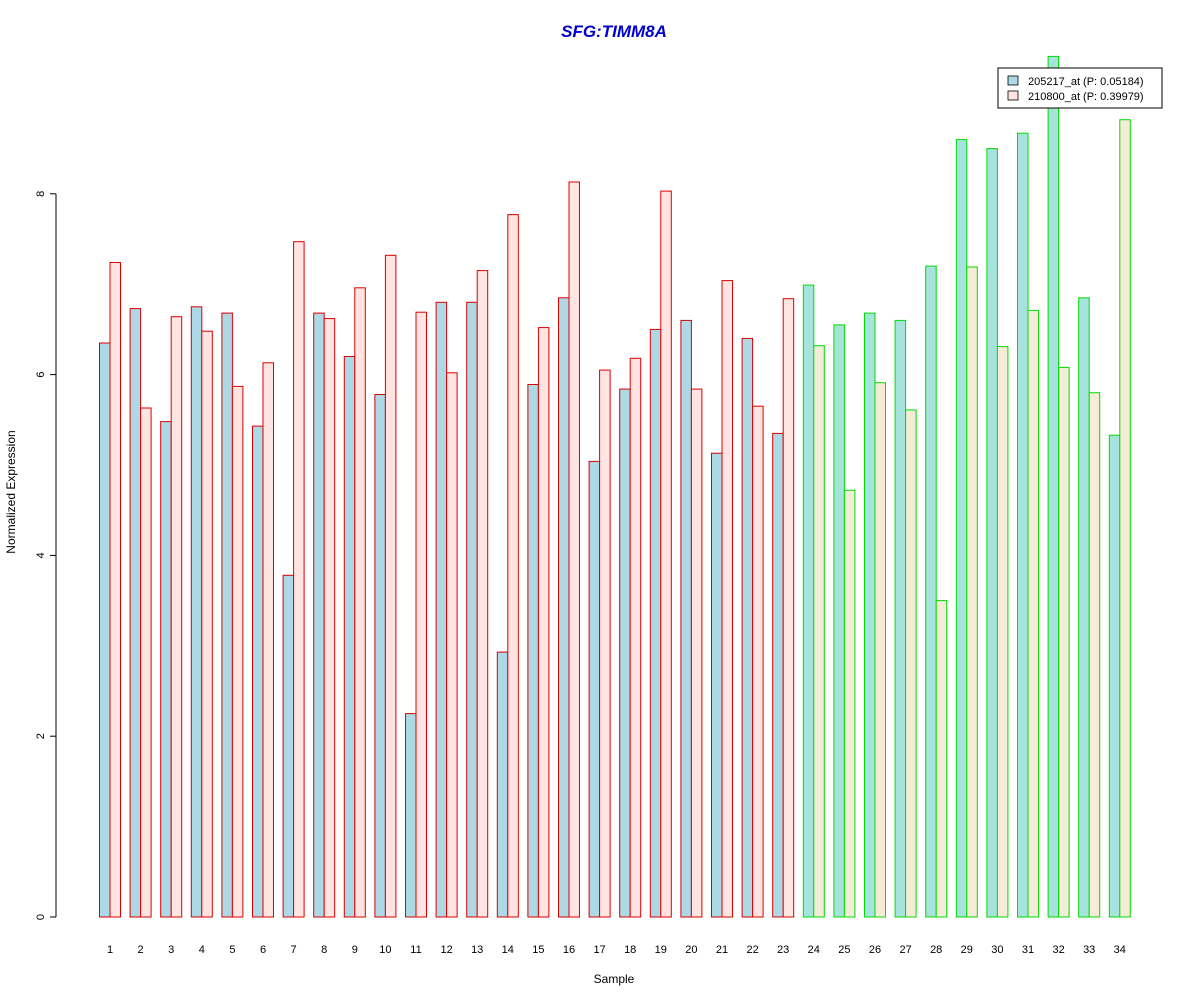 The image size is (1200, 1000). What do you see at coordinates (569, 950) in the screenshot?
I see `x-tick-label: 16` at bounding box center [569, 950].